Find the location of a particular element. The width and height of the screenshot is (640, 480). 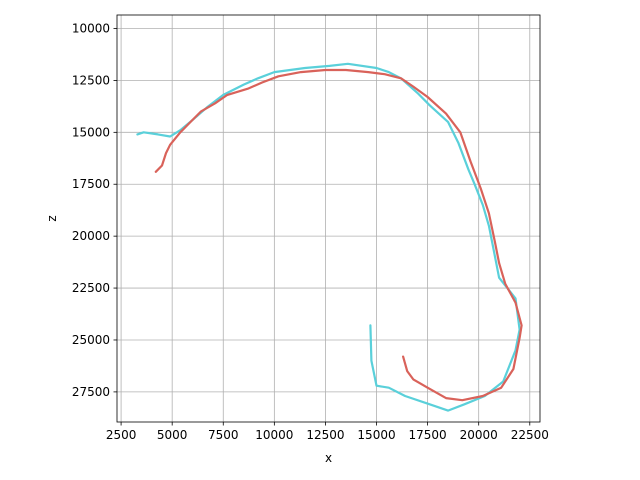

y-tick-label: 12500 is located at coordinates (91, 80).